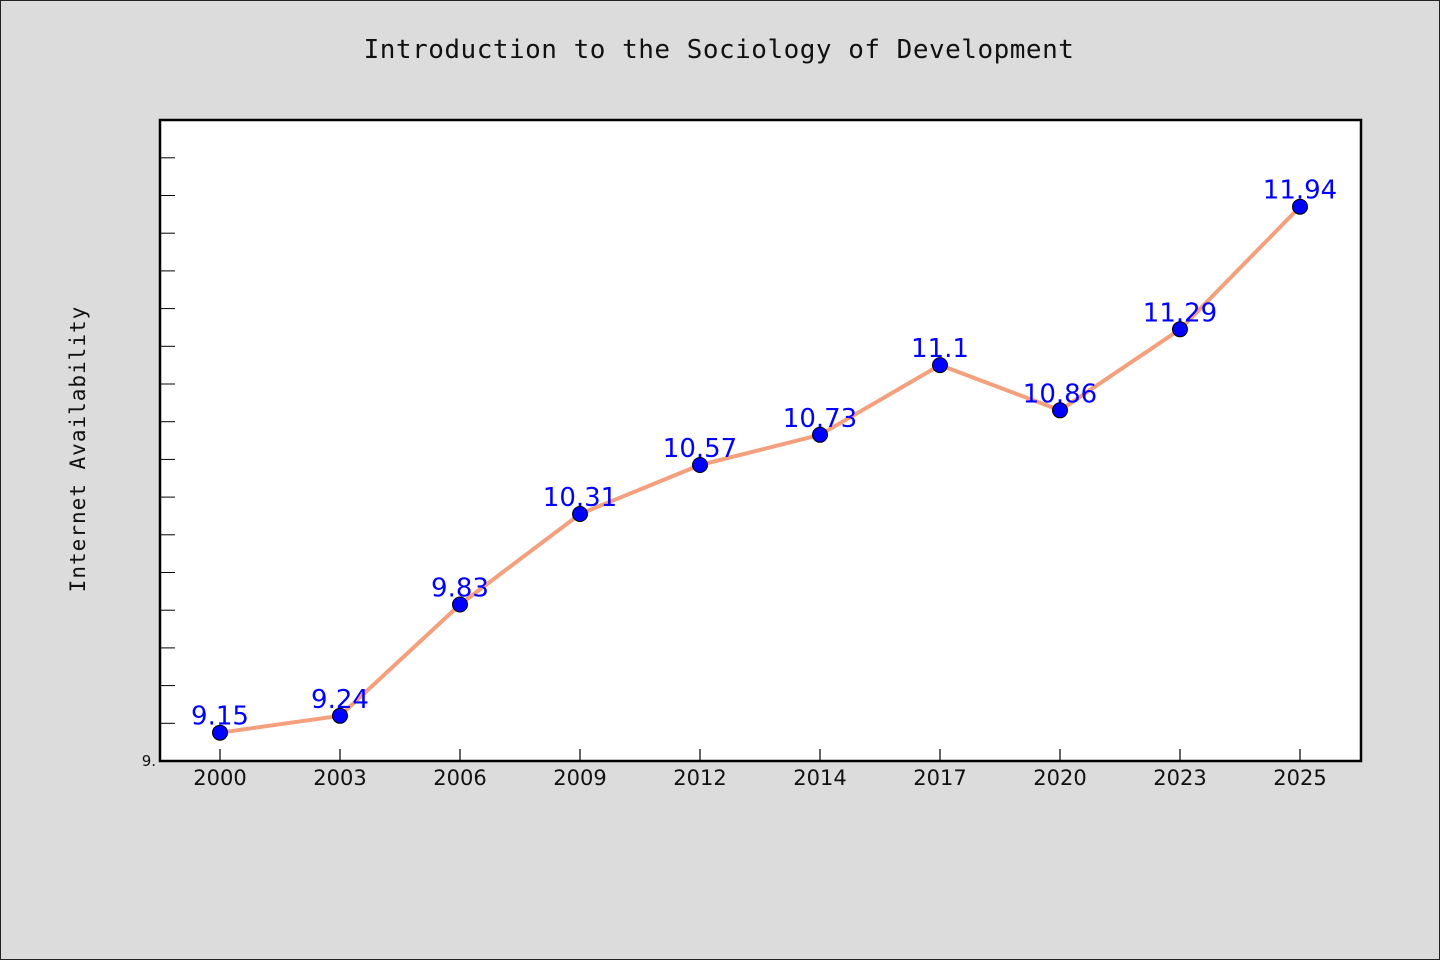 The width and height of the screenshot is (1440, 960). Describe the element at coordinates (459, 778) in the screenshot. I see `x-tick-label: 2006` at that location.